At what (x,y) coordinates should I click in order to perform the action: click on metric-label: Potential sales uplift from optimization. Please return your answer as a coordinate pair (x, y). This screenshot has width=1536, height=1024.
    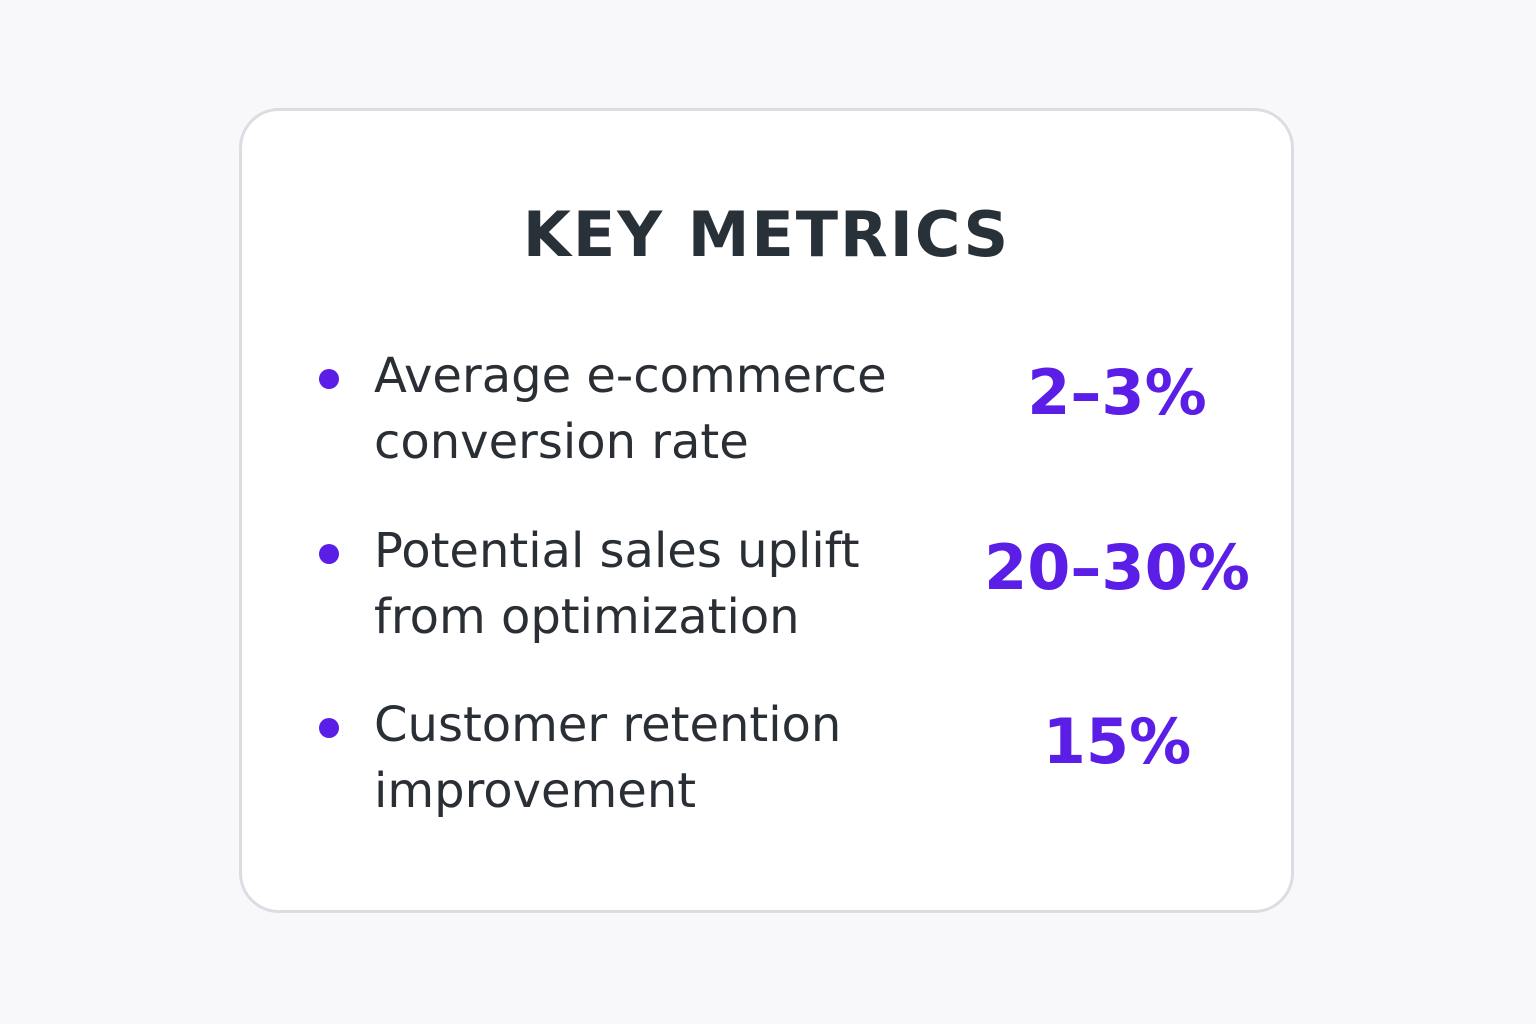
    Looking at the image, I should click on (674, 584).